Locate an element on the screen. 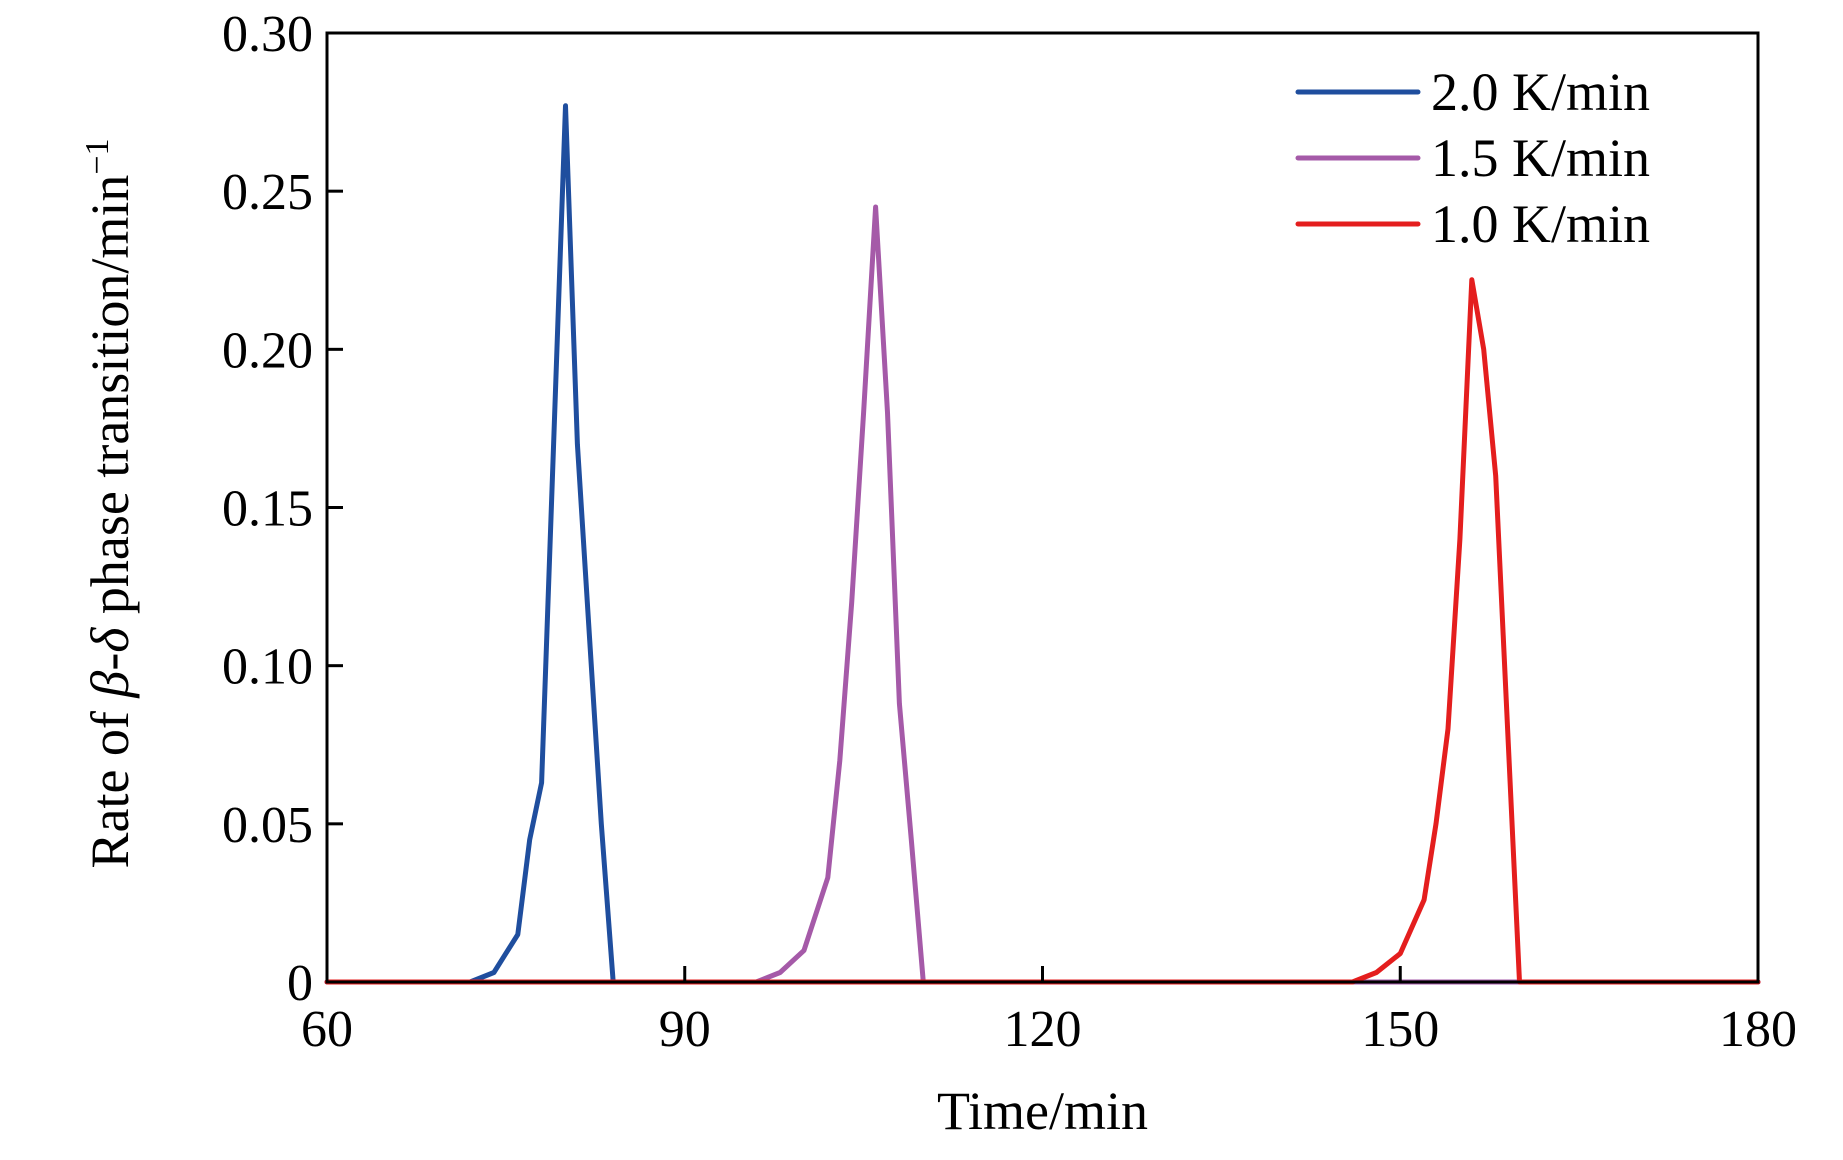 The height and width of the screenshot is (1160, 1843). y-axis-title-delta: δ is located at coordinates (110, 640).